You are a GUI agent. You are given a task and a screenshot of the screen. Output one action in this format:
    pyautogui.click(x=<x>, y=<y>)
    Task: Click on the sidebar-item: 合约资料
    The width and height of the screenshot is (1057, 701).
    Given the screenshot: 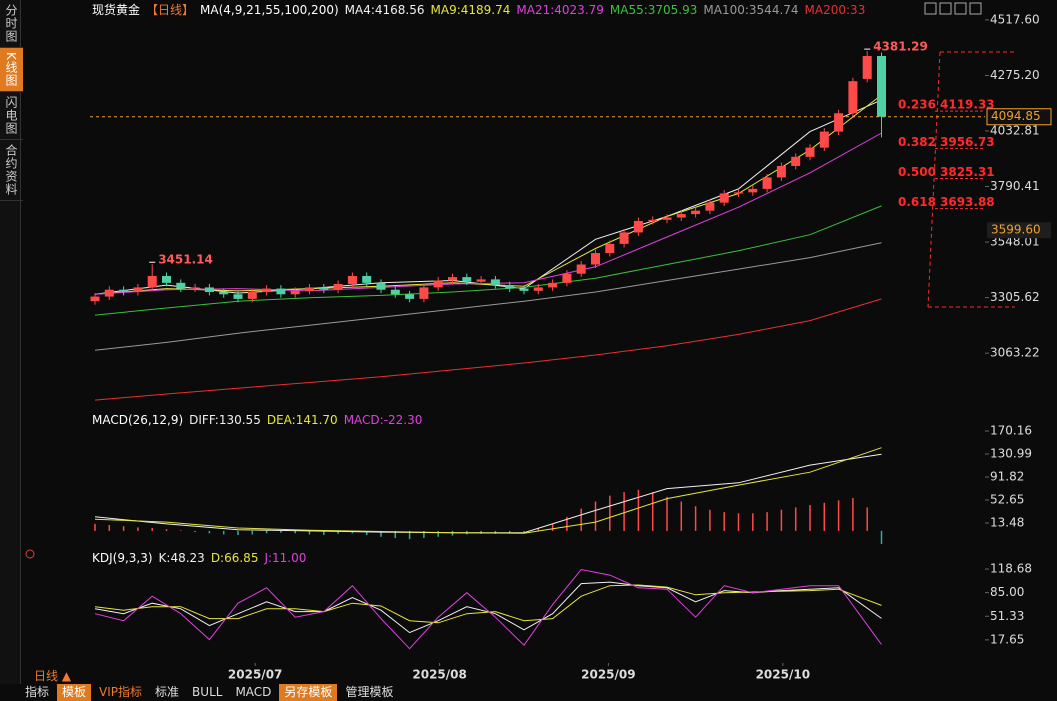 What is the action you would take?
    pyautogui.click(x=11, y=170)
    